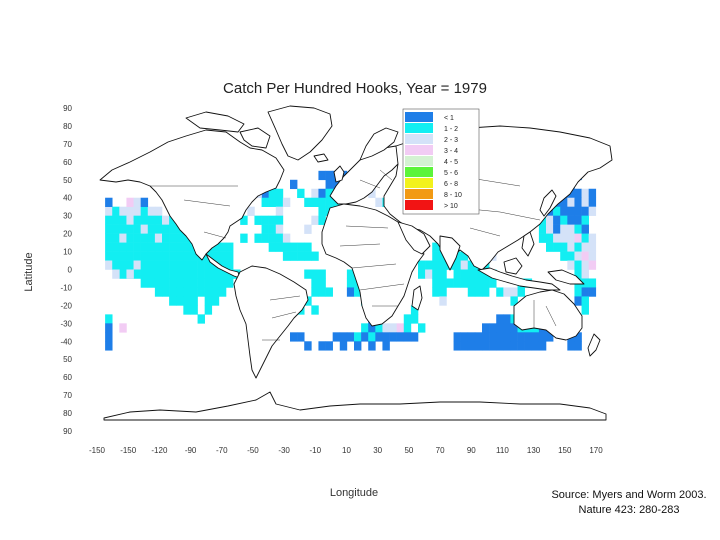 This screenshot has width=720, height=540. Describe the element at coordinates (414, 238) in the screenshot. I see `arabian-peninsula` at that location.